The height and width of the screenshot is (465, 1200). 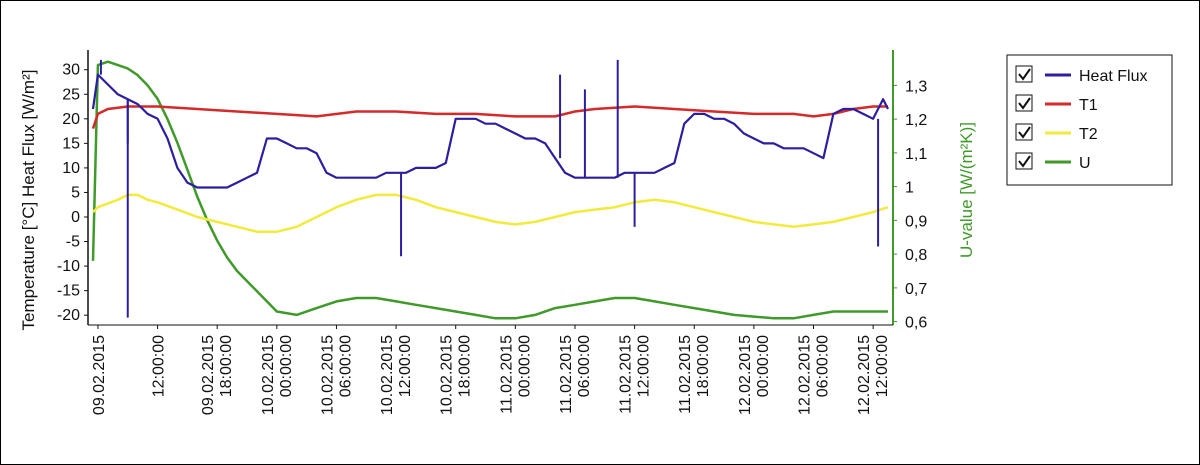 I want to click on series-line-t1, so click(x=489, y=117).